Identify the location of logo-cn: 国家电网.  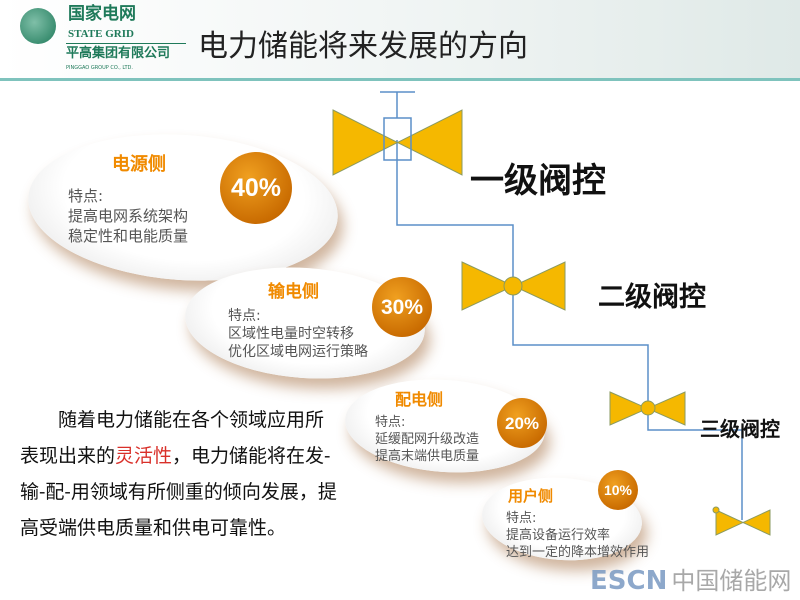
(102, 14).